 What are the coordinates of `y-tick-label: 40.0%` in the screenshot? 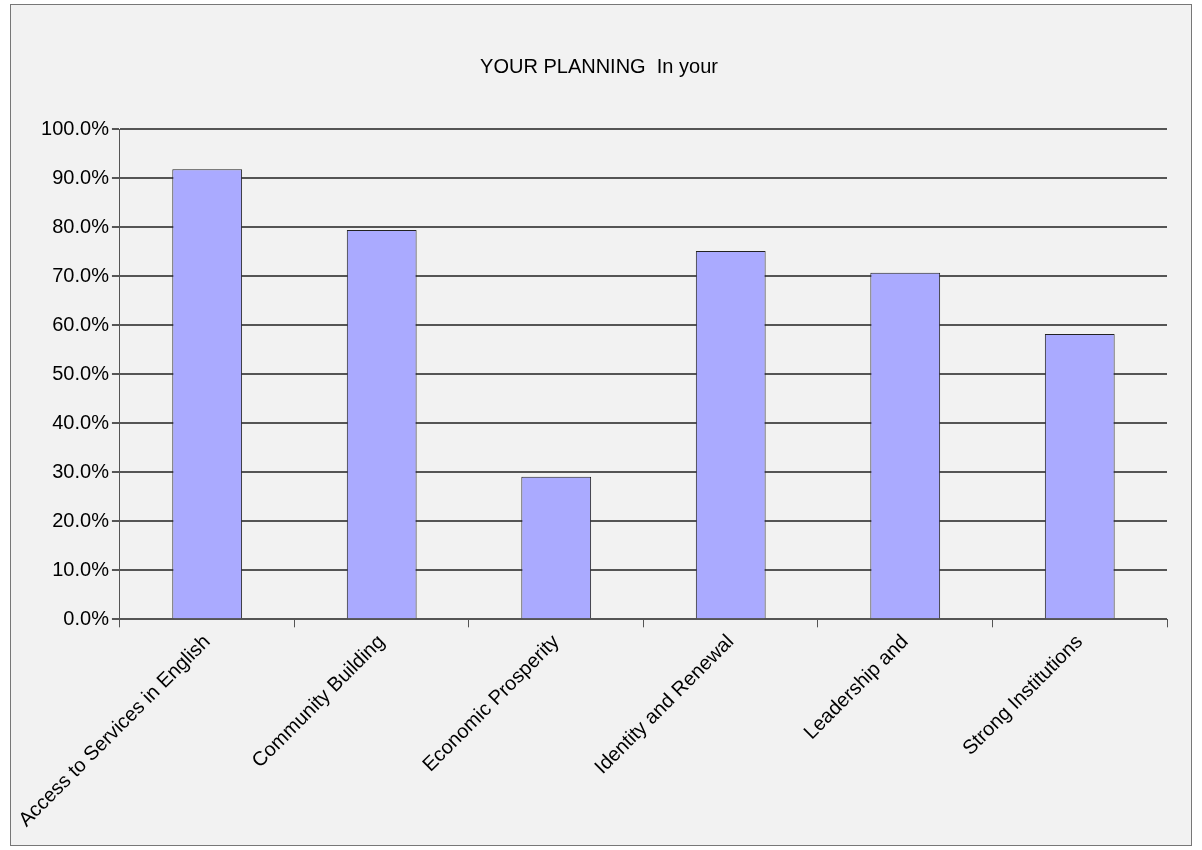 It's located at (81, 421).